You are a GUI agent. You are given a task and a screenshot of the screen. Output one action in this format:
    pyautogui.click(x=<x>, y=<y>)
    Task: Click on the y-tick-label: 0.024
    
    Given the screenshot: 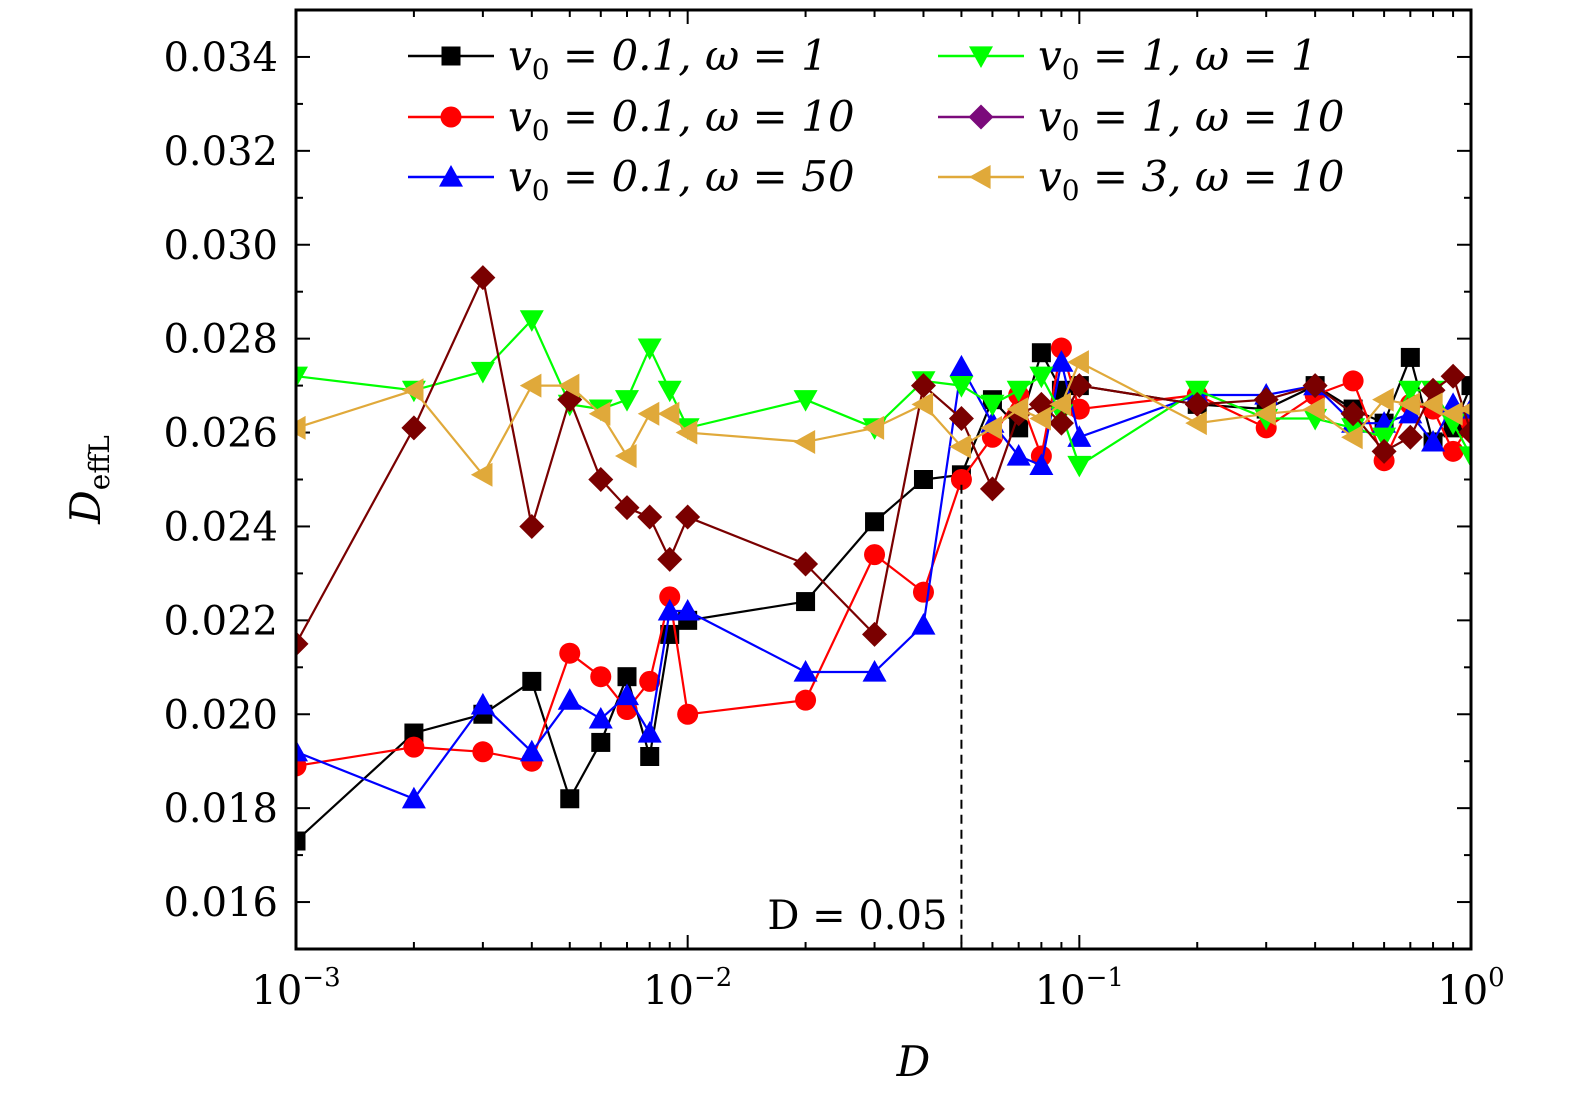 What is the action you would take?
    pyautogui.click(x=220, y=527)
    